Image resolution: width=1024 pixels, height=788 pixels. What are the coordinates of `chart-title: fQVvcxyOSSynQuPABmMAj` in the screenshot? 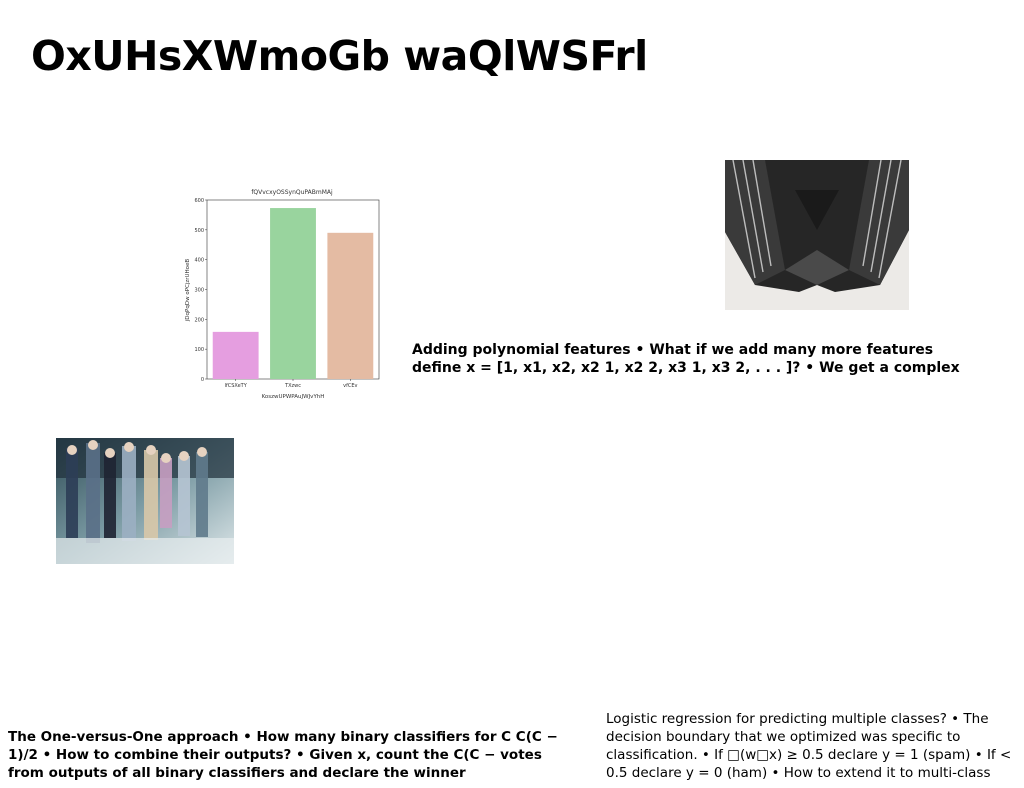 It's located at (292, 192).